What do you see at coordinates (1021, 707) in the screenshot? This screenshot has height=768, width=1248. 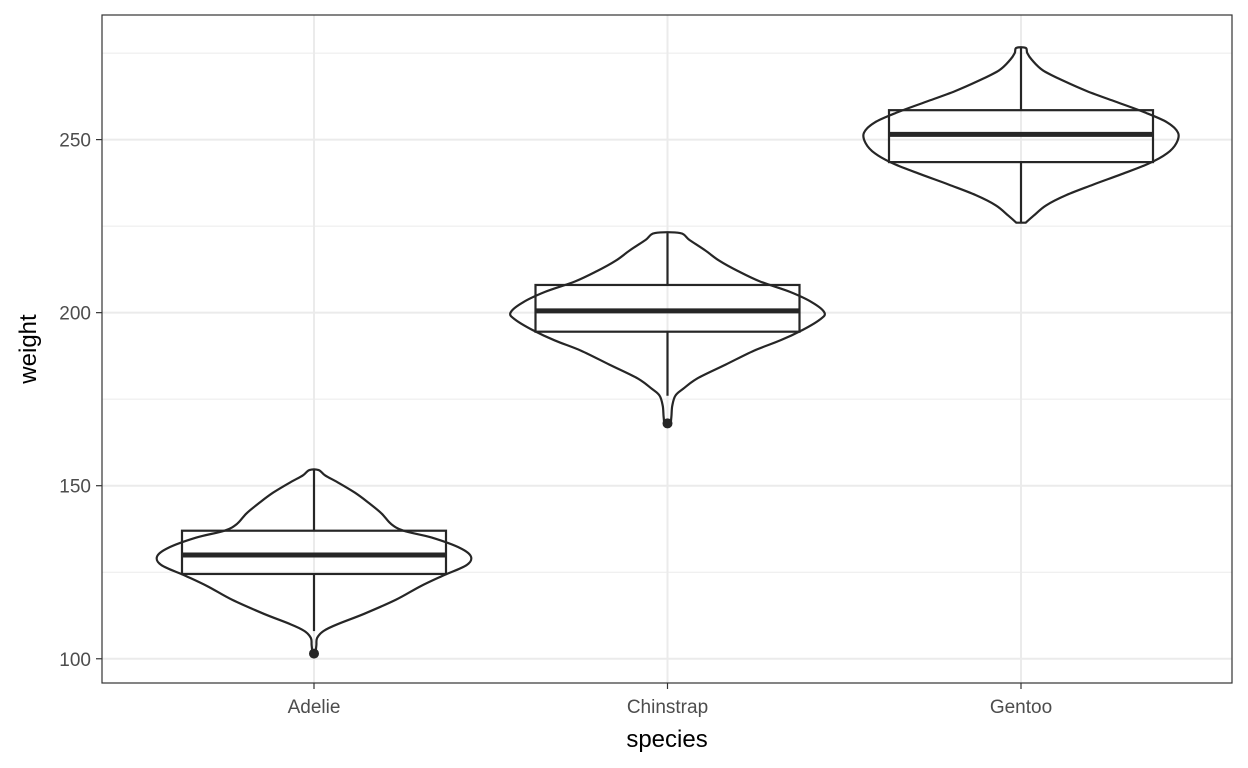 I see `x-tick-label: Gentoo` at bounding box center [1021, 707].